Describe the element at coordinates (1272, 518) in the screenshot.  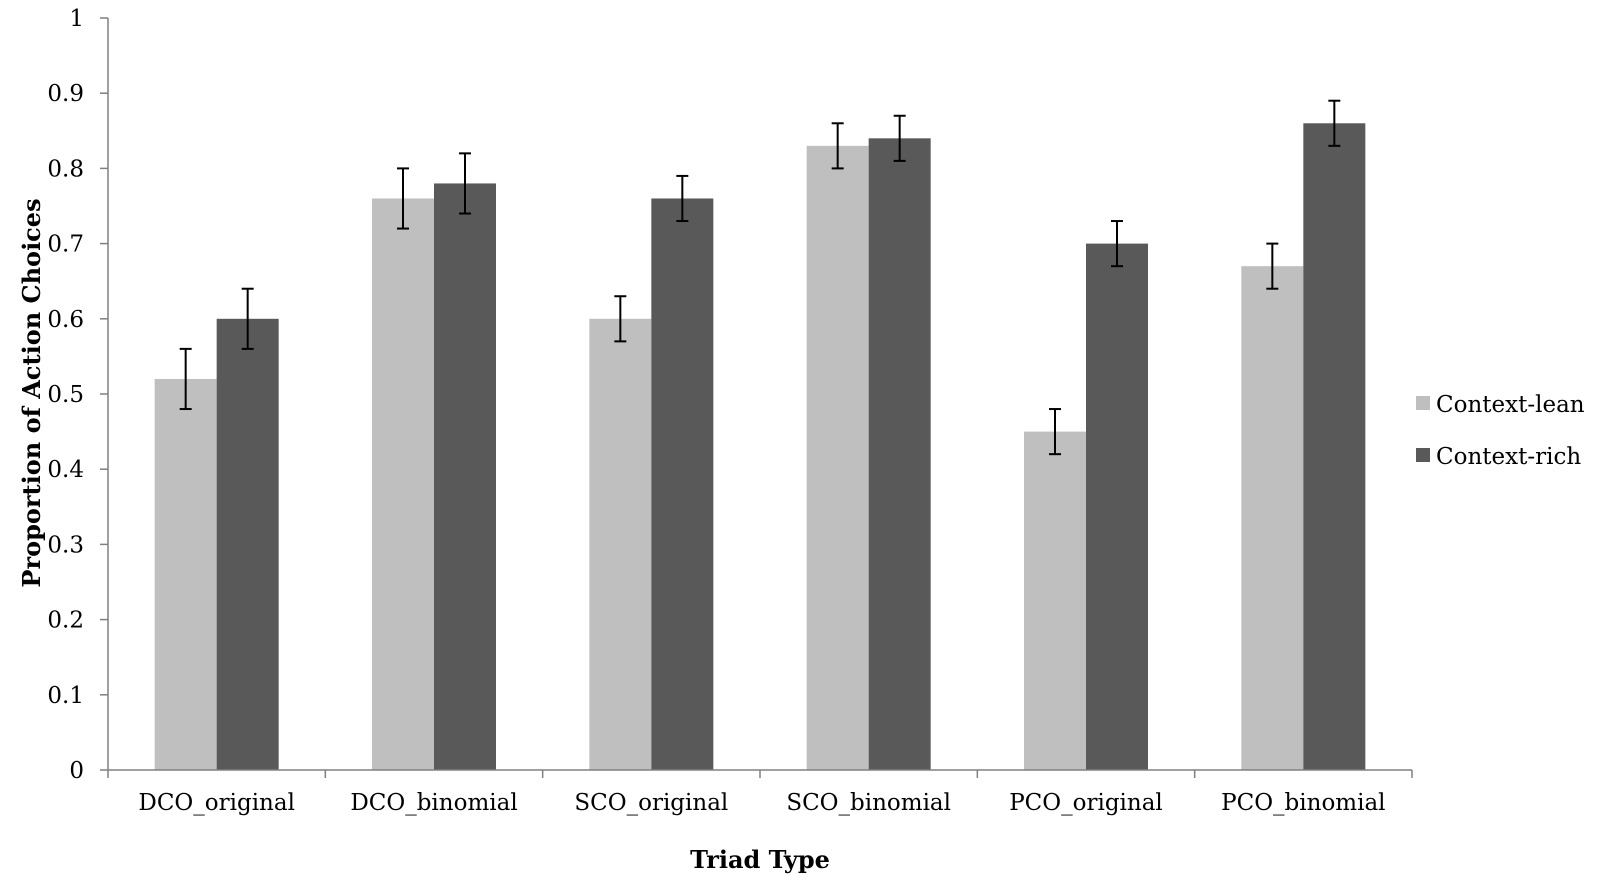
I see `bar-context-lean-pco_binomial` at that location.